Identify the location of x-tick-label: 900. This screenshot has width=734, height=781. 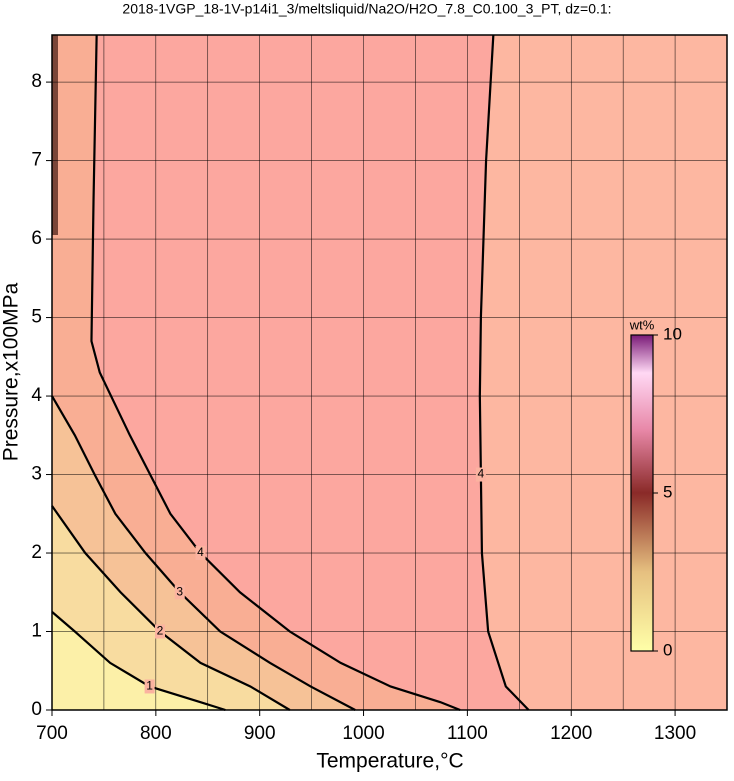
(260, 733).